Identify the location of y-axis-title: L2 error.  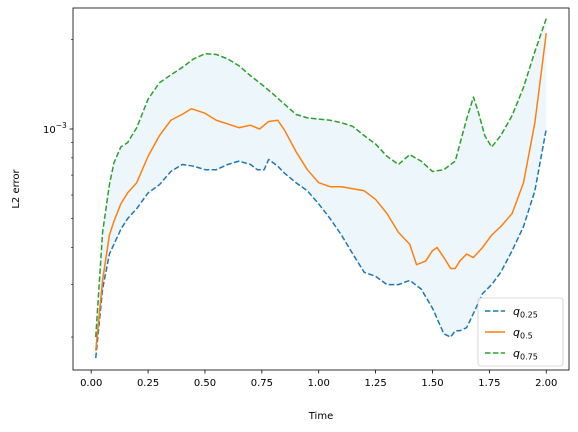
(16, 188).